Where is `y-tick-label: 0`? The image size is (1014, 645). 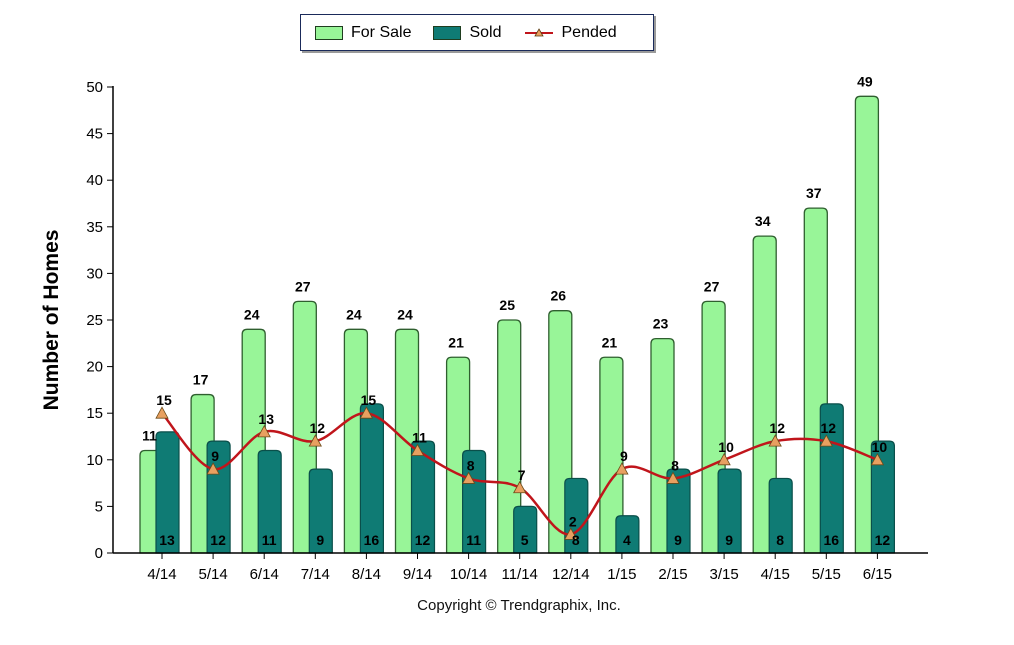
y-tick-label: 0 is located at coordinates (99, 553).